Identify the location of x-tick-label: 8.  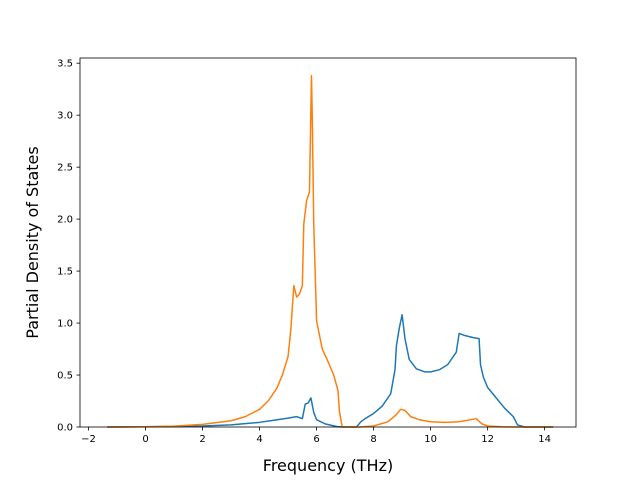
(373, 439).